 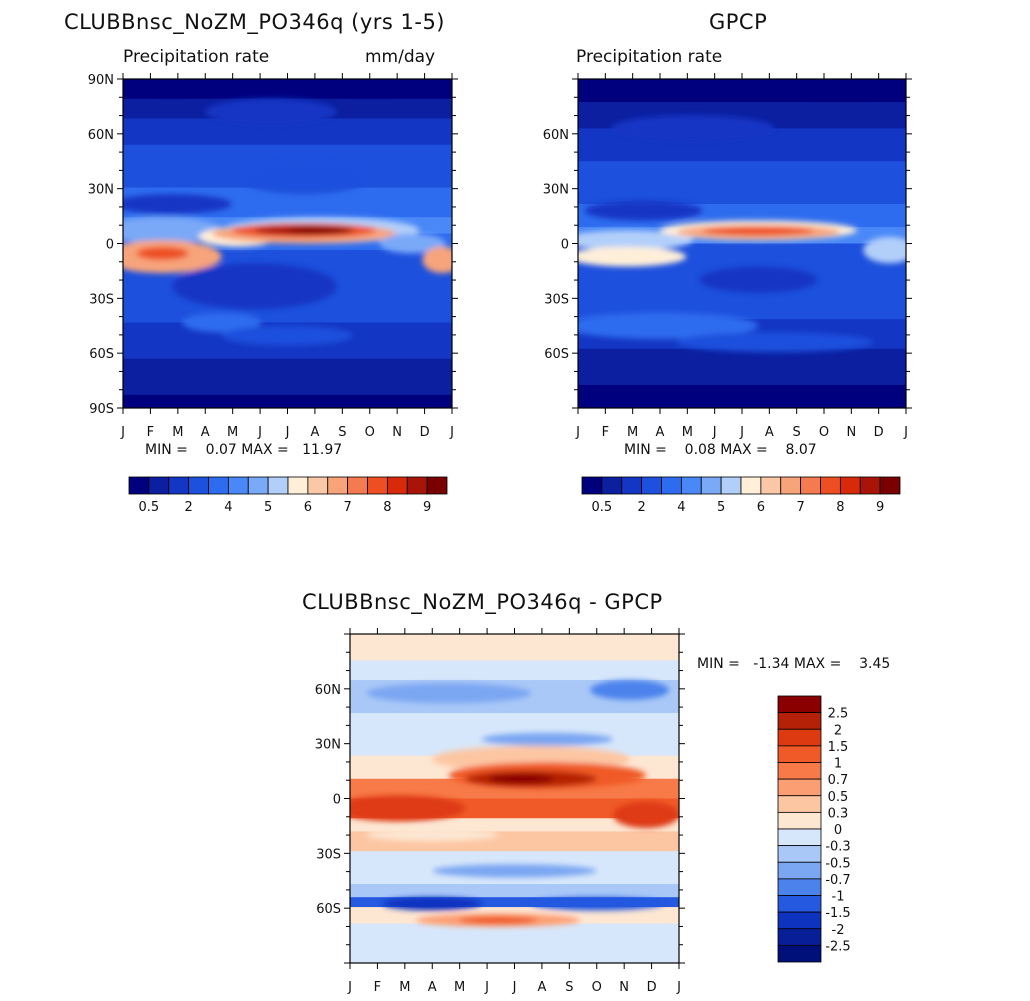 I want to click on panel-model-subtitle-right: mm/day, so click(x=400, y=57).